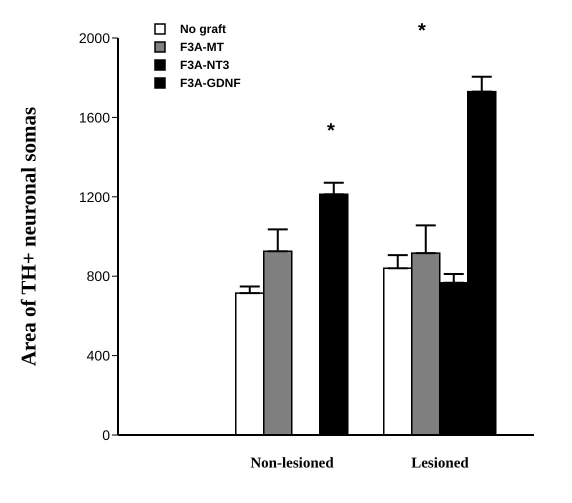 This screenshot has width=572, height=503. What do you see at coordinates (440, 464) in the screenshot?
I see `x-tick-label: Lesioned` at bounding box center [440, 464].